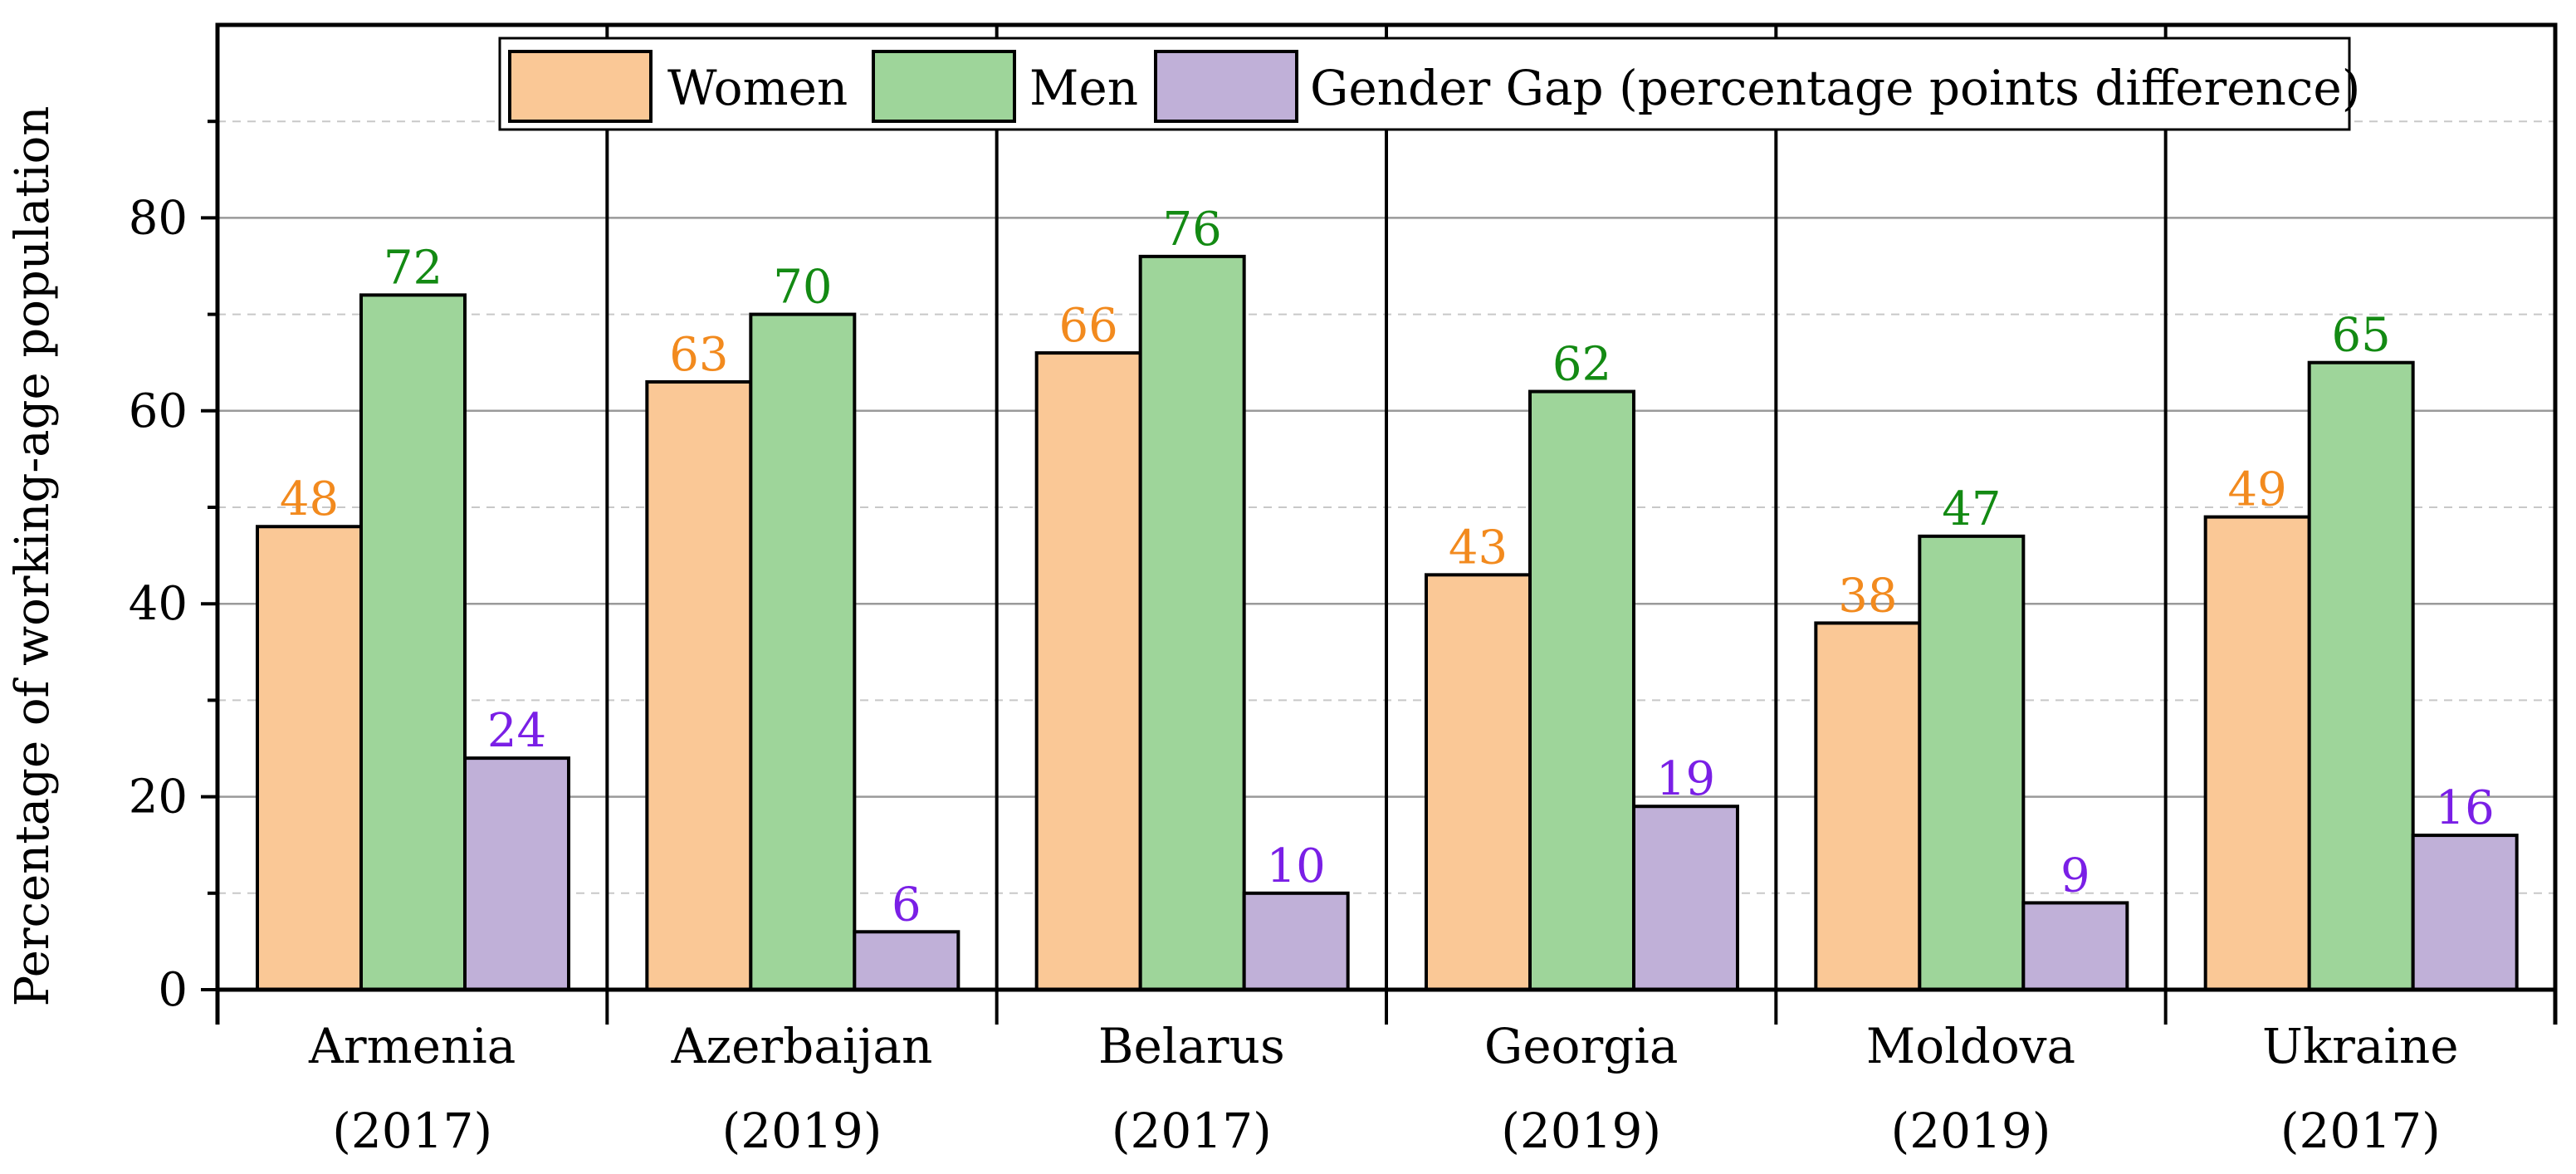 The image size is (2576, 1174). Describe the element at coordinates (1581, 365) in the screenshot. I see `value-label-men-georgia: 62` at that location.